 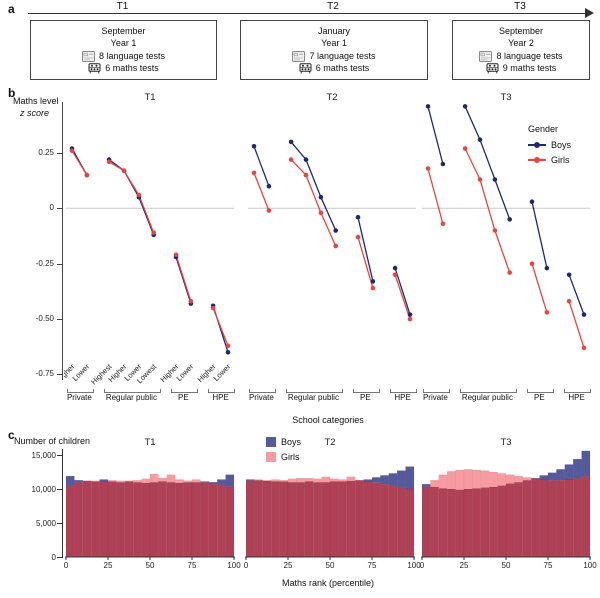 I want to click on timepoint-label-t3: T3, so click(x=520, y=6).